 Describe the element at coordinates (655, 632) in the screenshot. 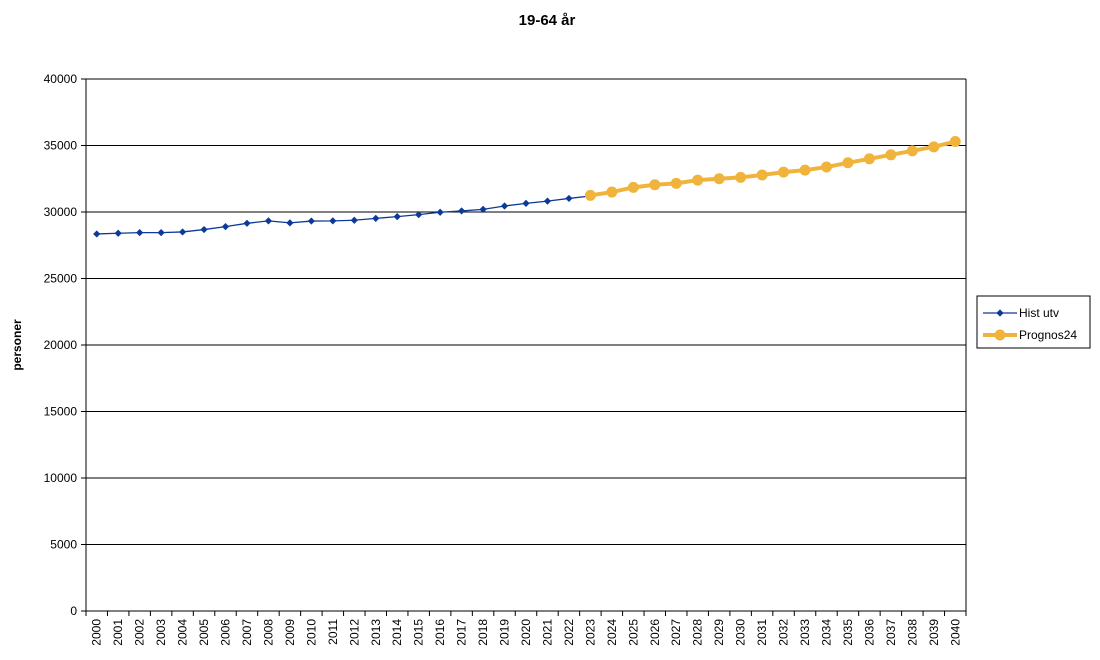

I see `x-tick-label: 2026` at that location.